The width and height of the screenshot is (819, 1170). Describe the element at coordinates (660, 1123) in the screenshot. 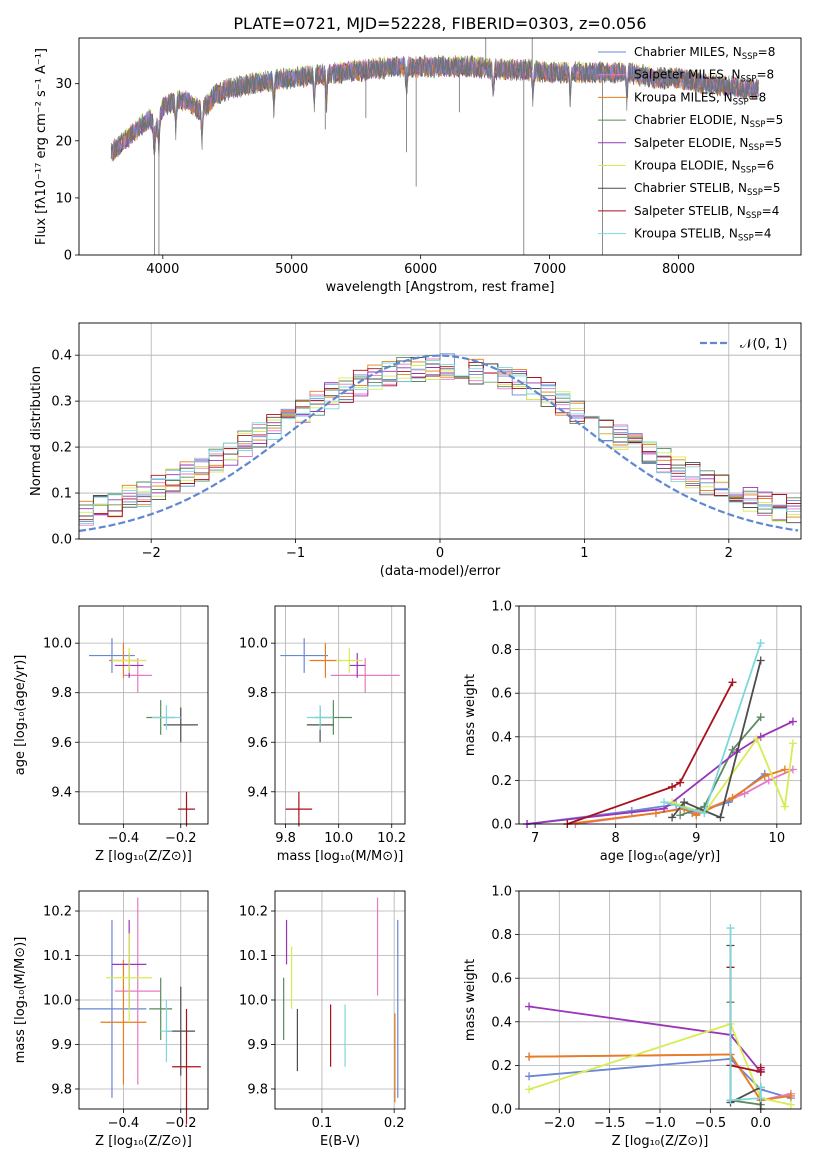

I see `x-tick-label: −1.0` at that location.